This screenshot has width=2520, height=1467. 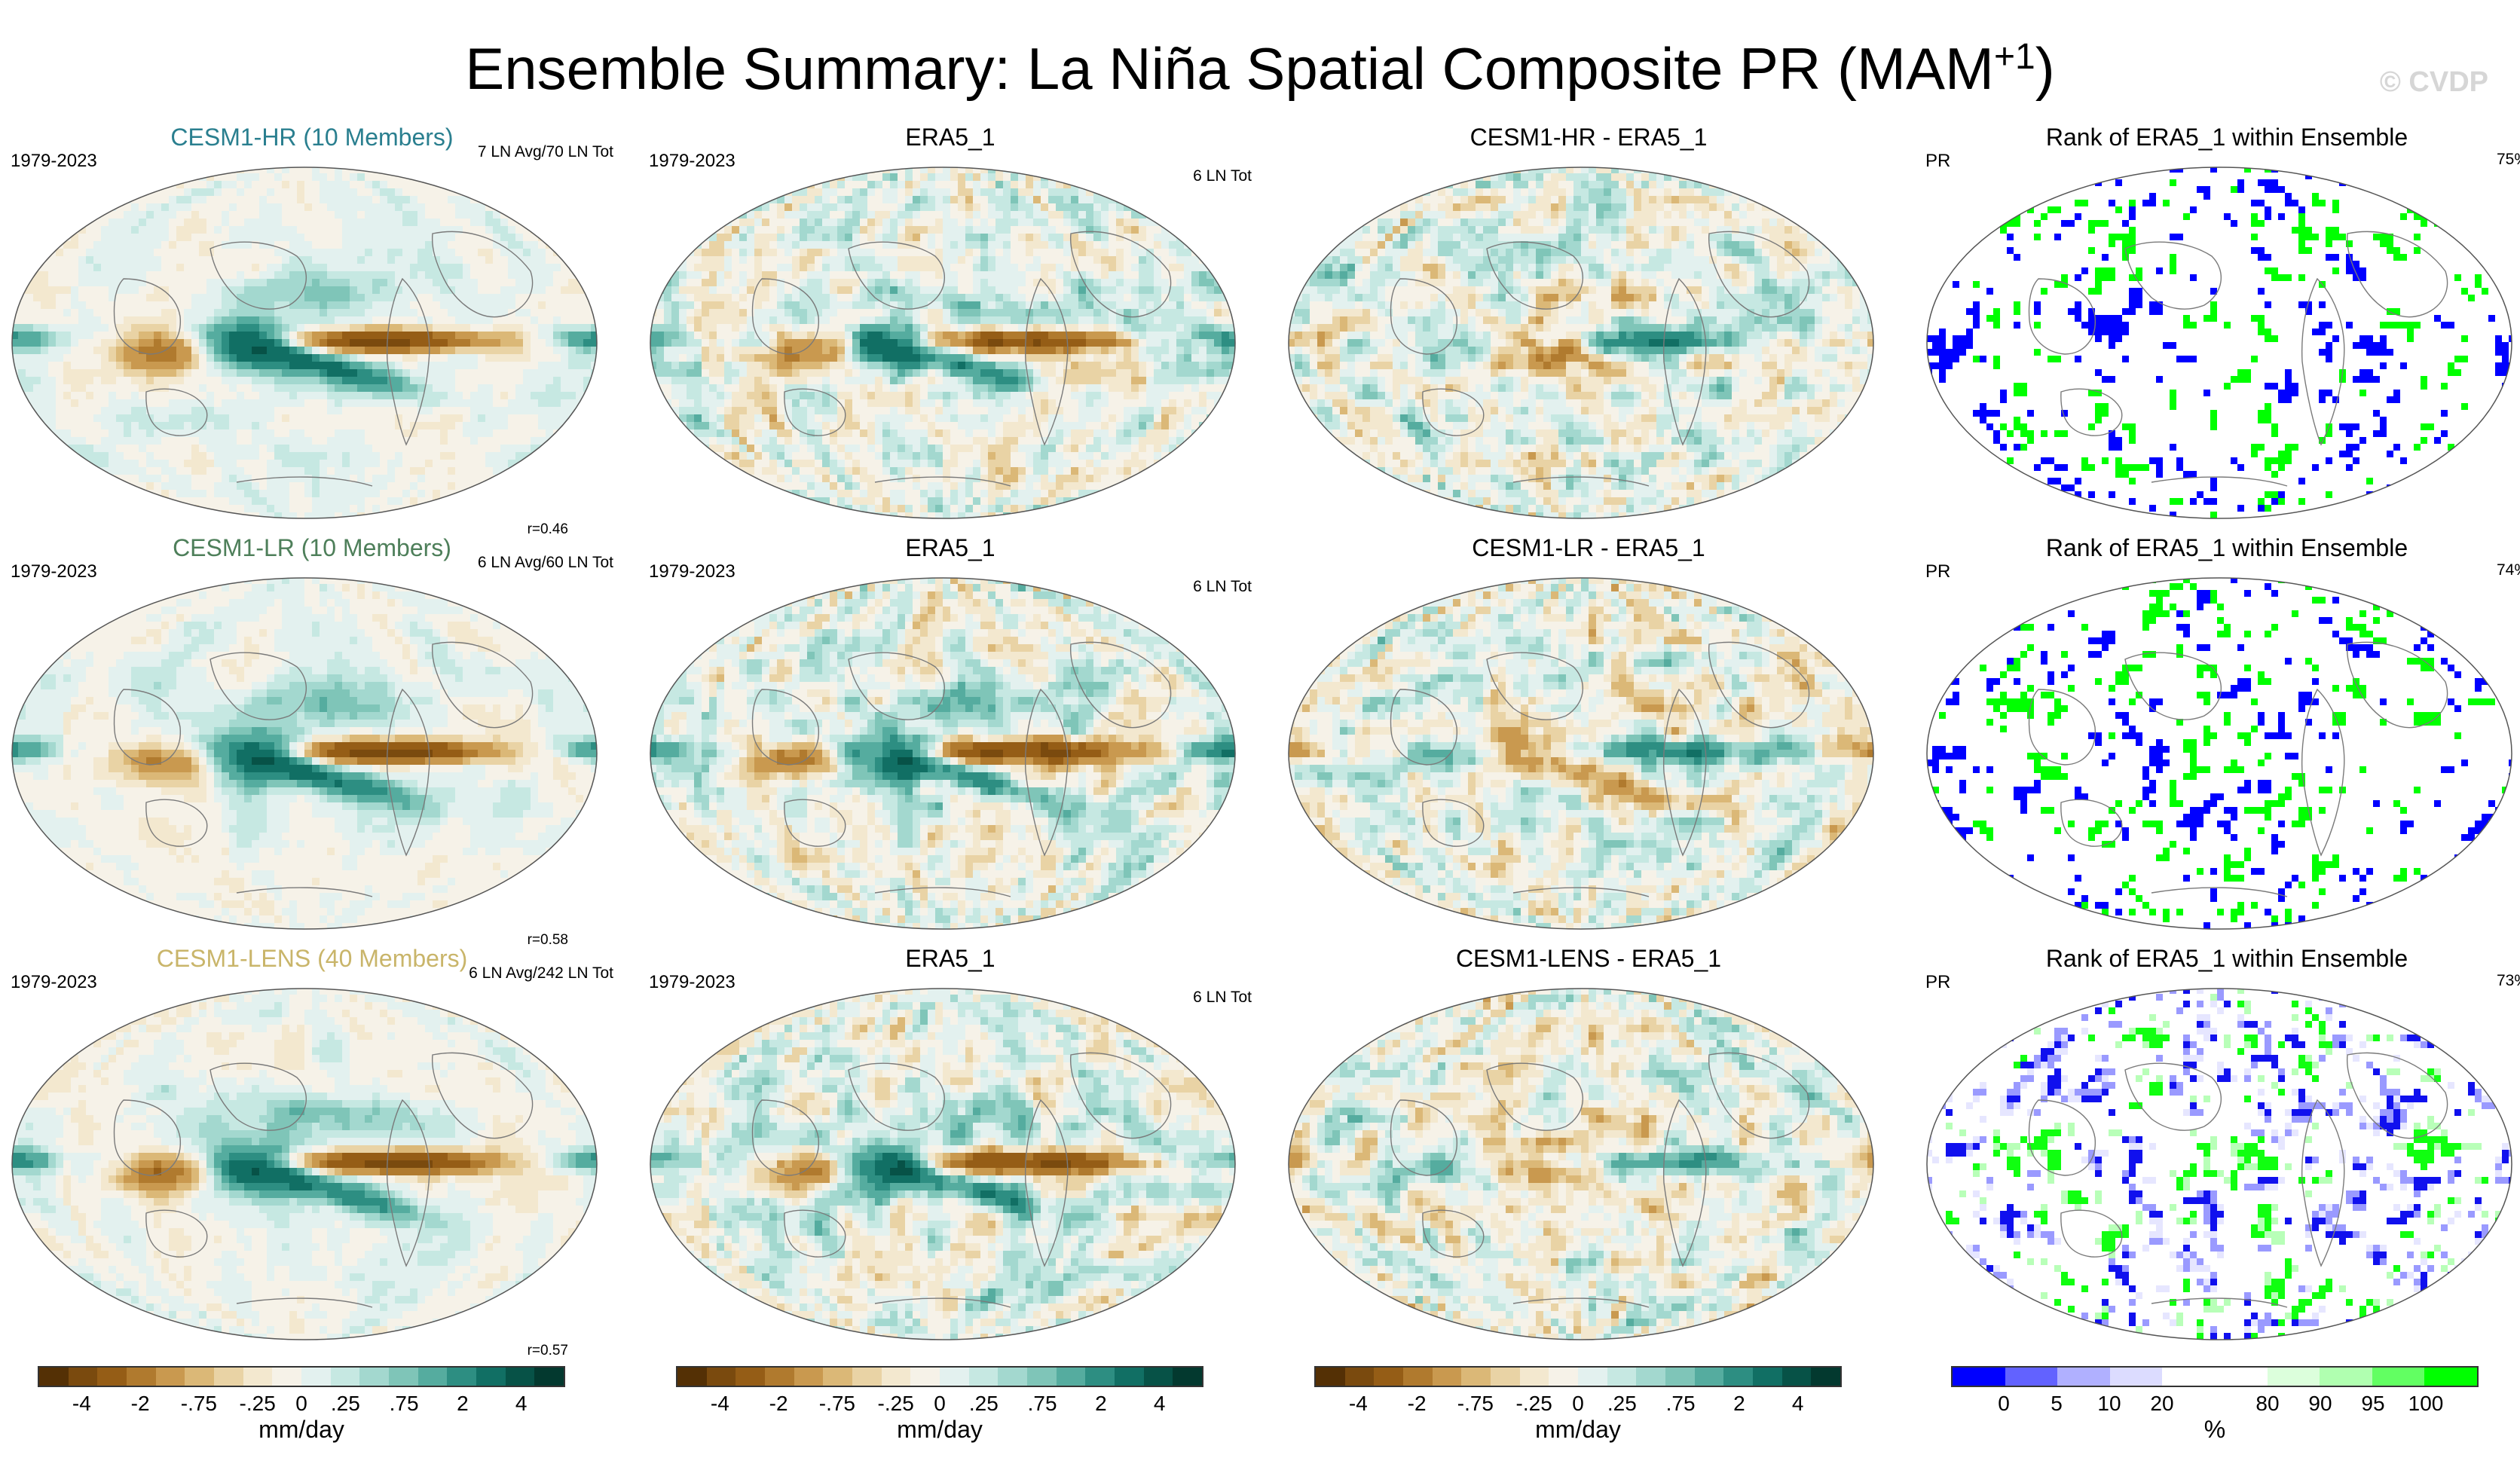 What do you see at coordinates (2219, 753) in the screenshot?
I see `rank-map` at bounding box center [2219, 753].